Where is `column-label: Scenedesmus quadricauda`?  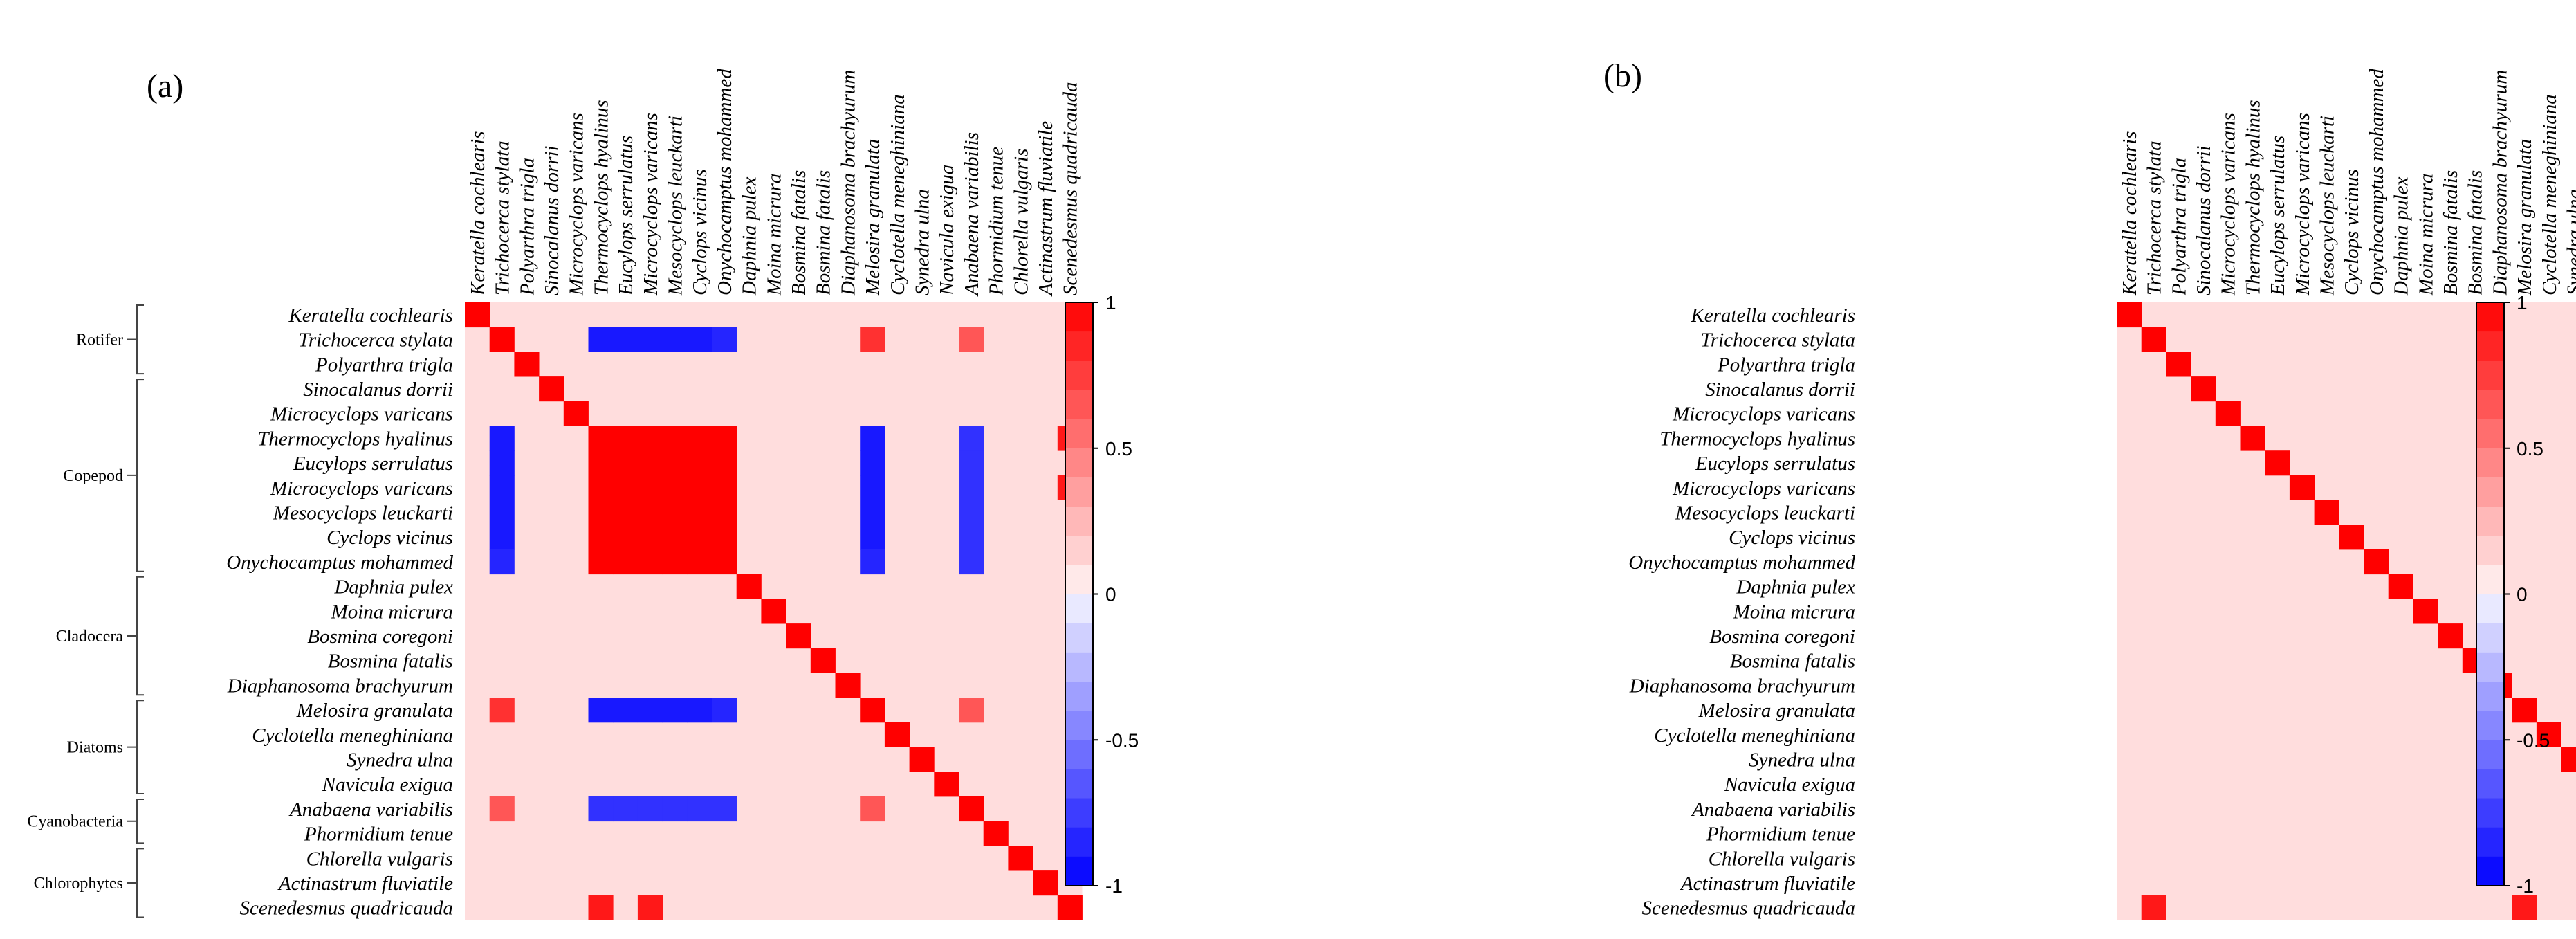
column-label: Scenedesmus quadricauda is located at coordinates (1071, 188).